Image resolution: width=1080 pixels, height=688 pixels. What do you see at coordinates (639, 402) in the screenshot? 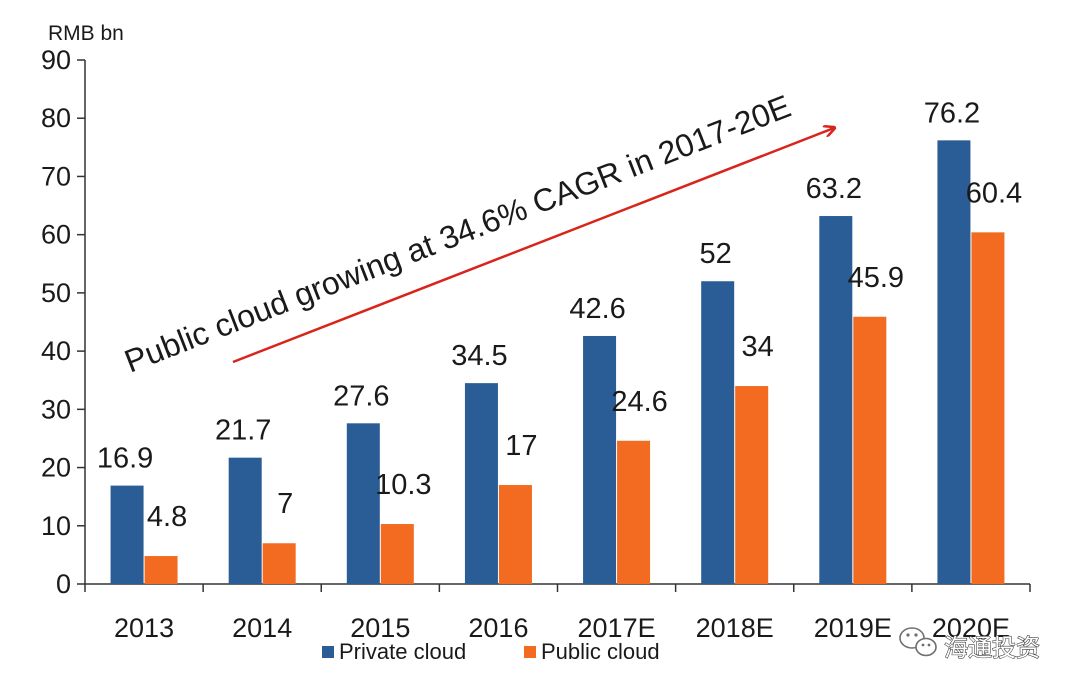
I see `data-label-public-cloud: 24.6` at bounding box center [639, 402].